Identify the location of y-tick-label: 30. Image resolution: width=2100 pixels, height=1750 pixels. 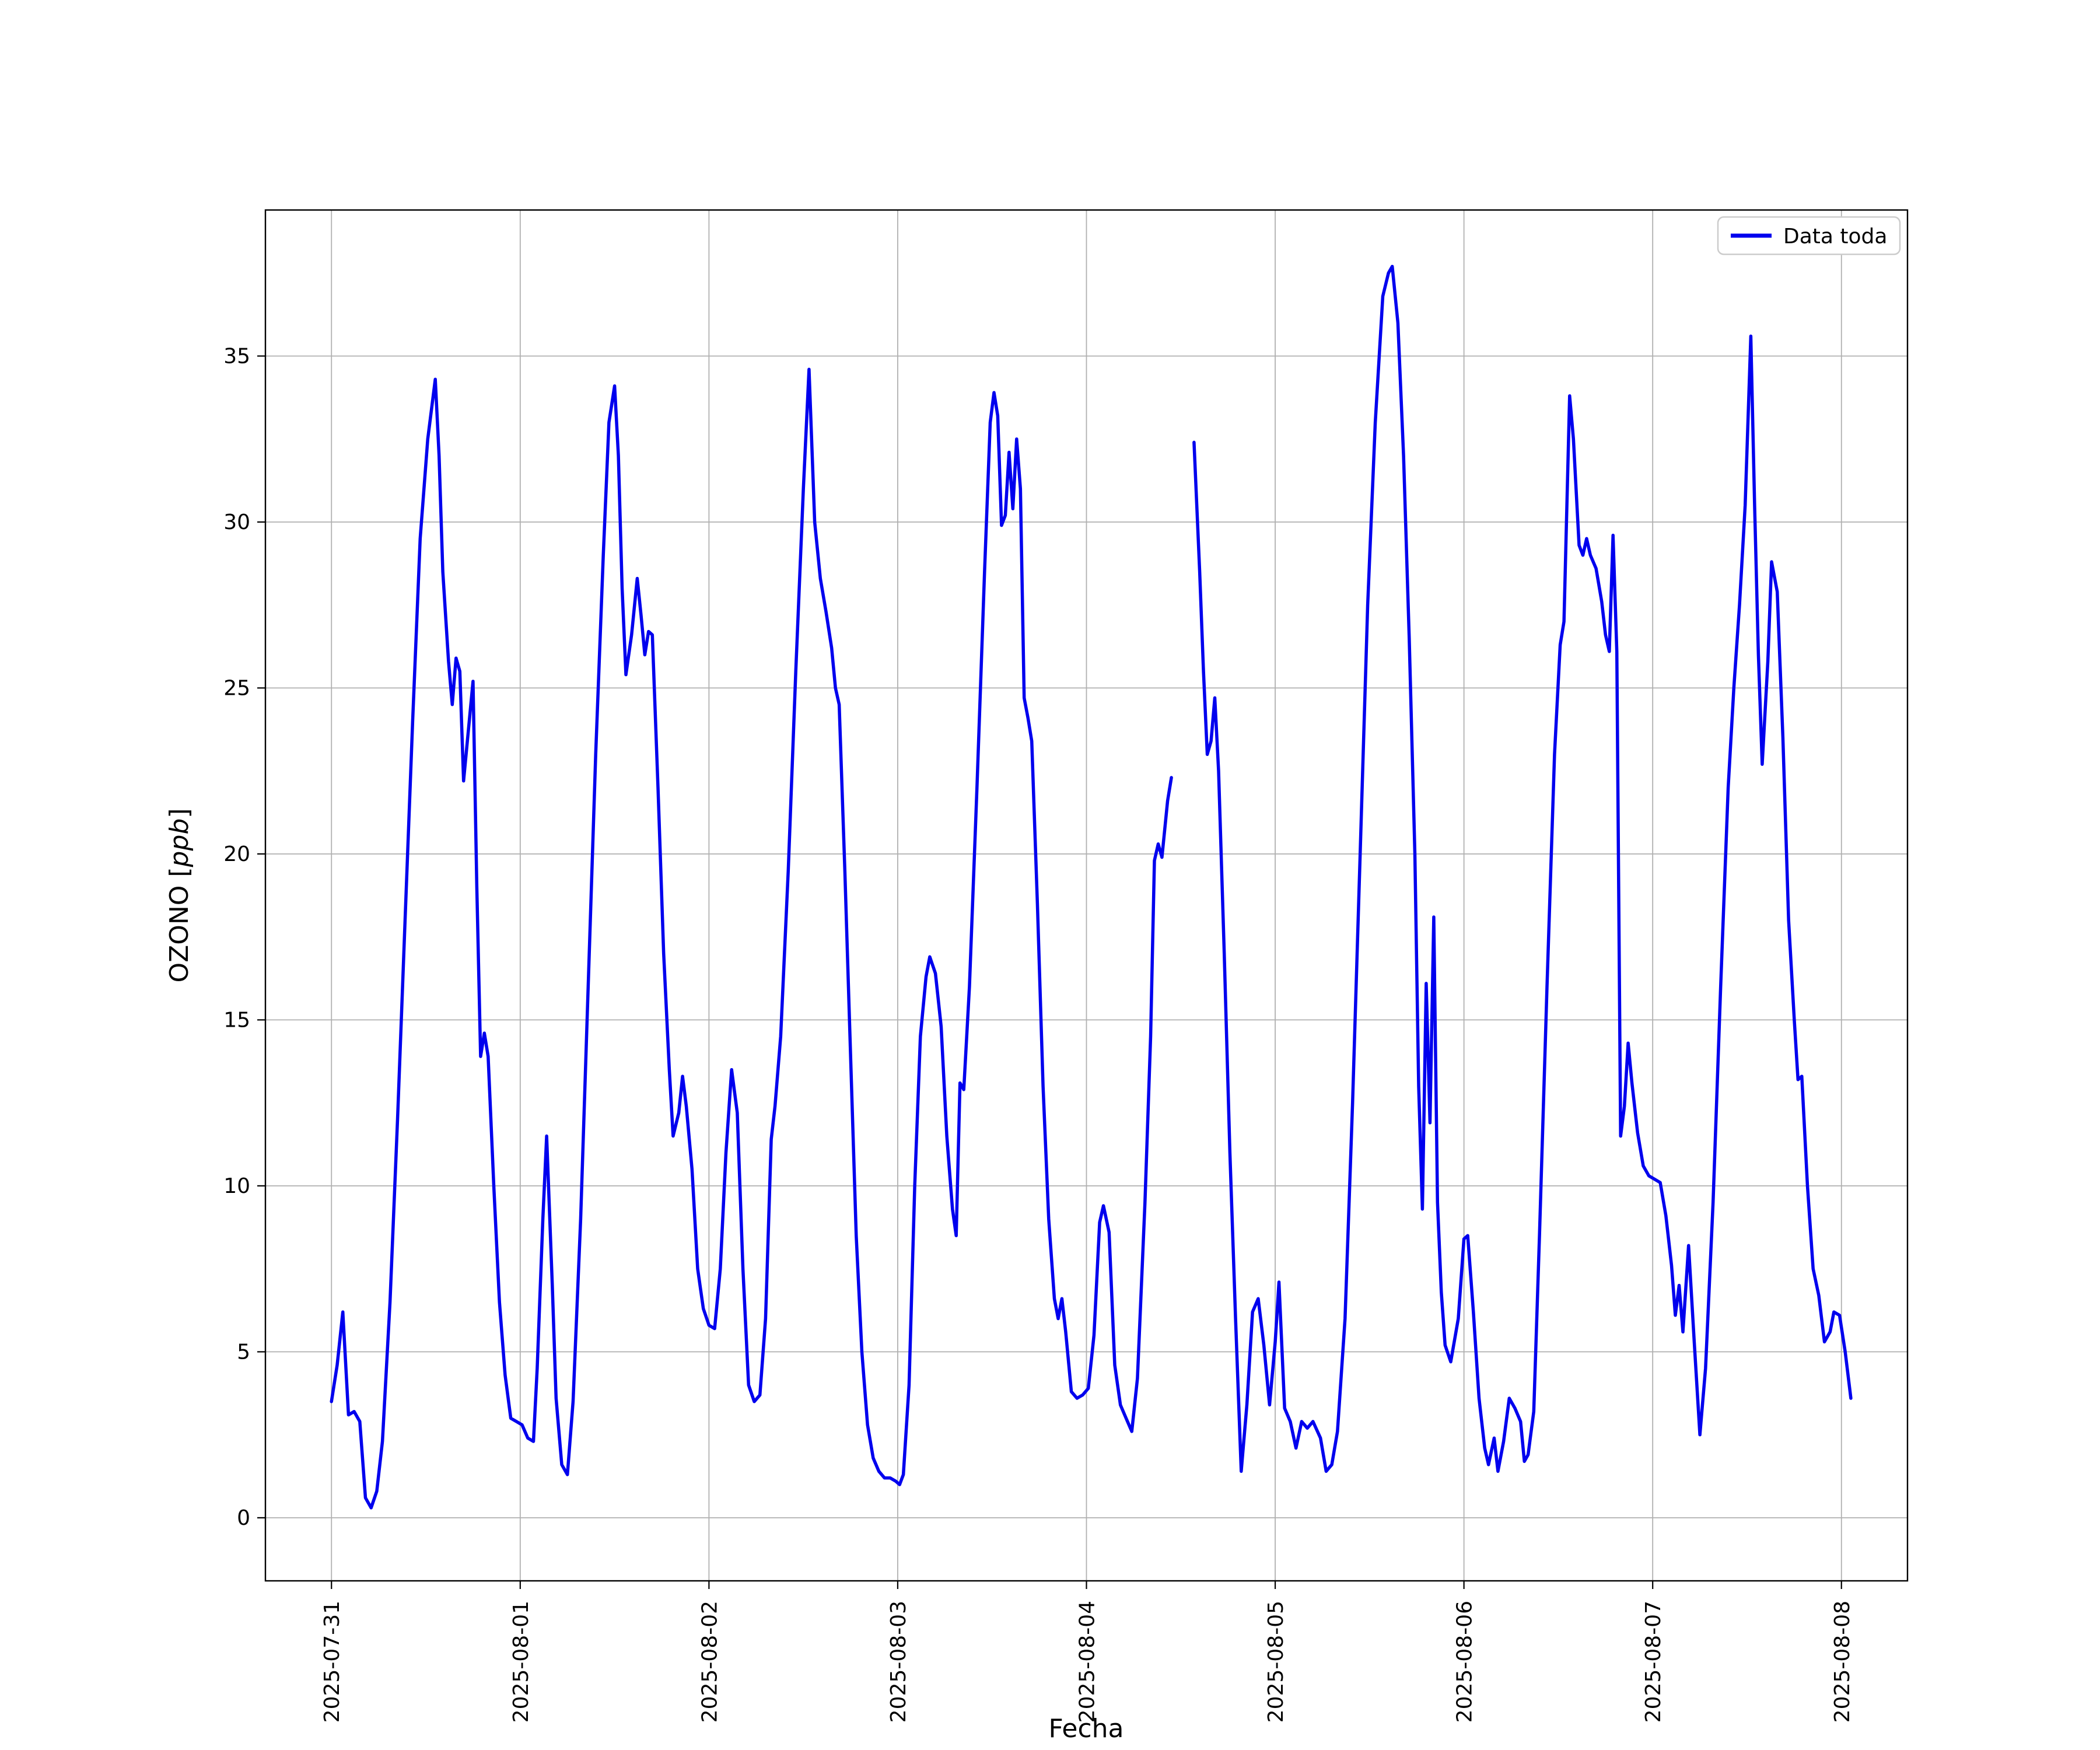
(236, 522).